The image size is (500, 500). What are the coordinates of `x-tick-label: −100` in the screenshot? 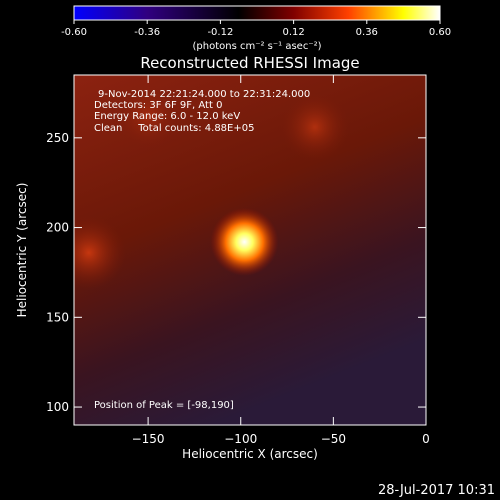 It's located at (240, 439).